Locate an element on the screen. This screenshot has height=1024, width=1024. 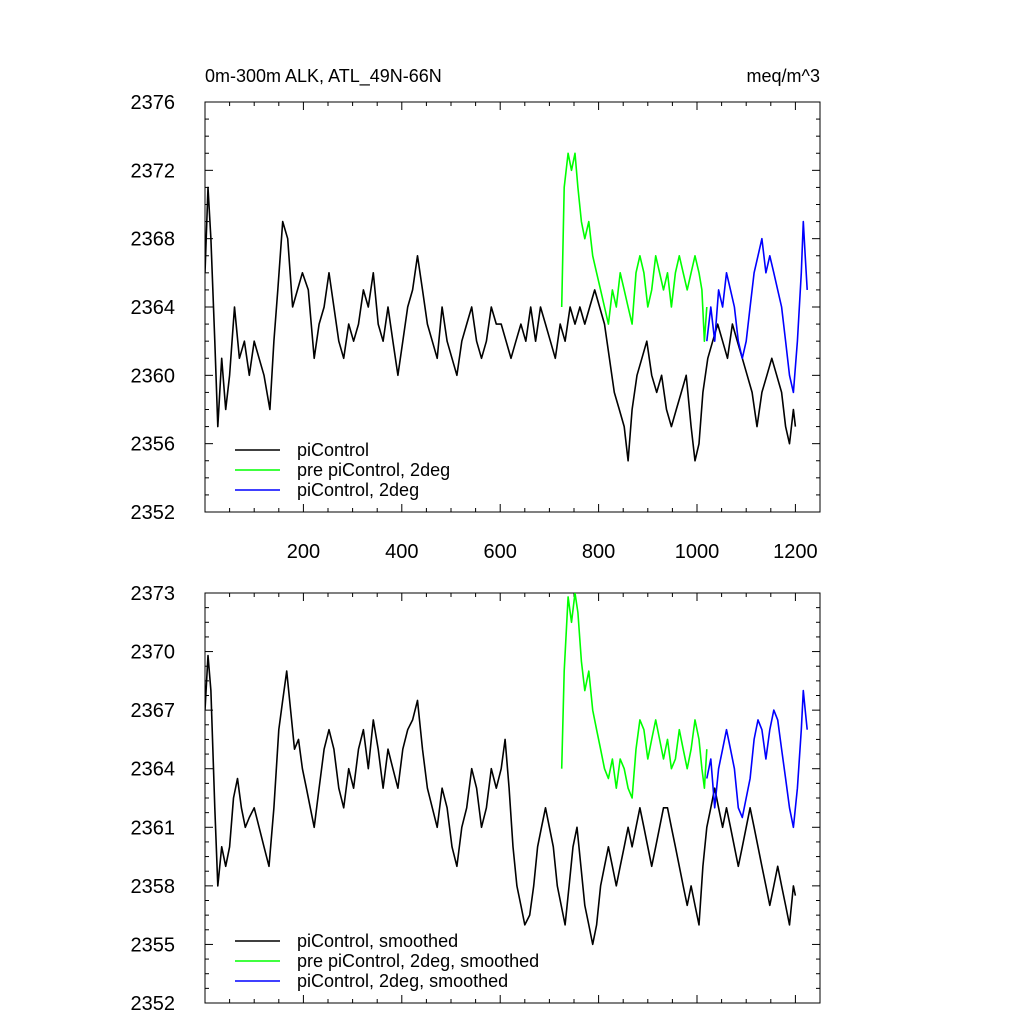
y-tick-label: 2356 is located at coordinates (153, 445).